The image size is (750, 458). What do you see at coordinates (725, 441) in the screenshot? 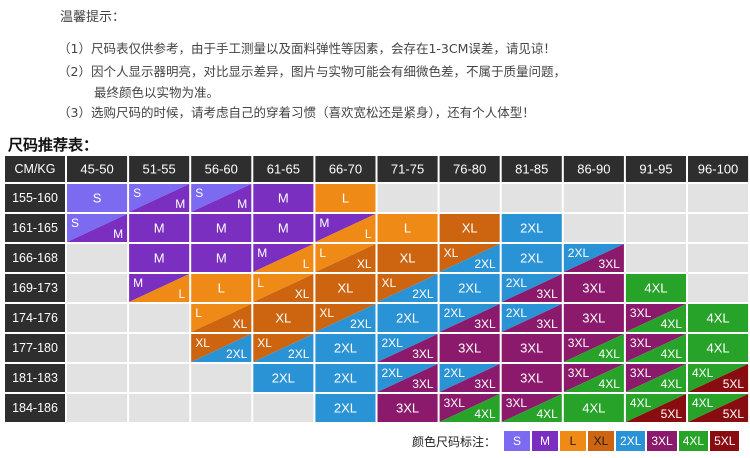
I see `legend-swatch-5xl: 5XL` at bounding box center [725, 441].